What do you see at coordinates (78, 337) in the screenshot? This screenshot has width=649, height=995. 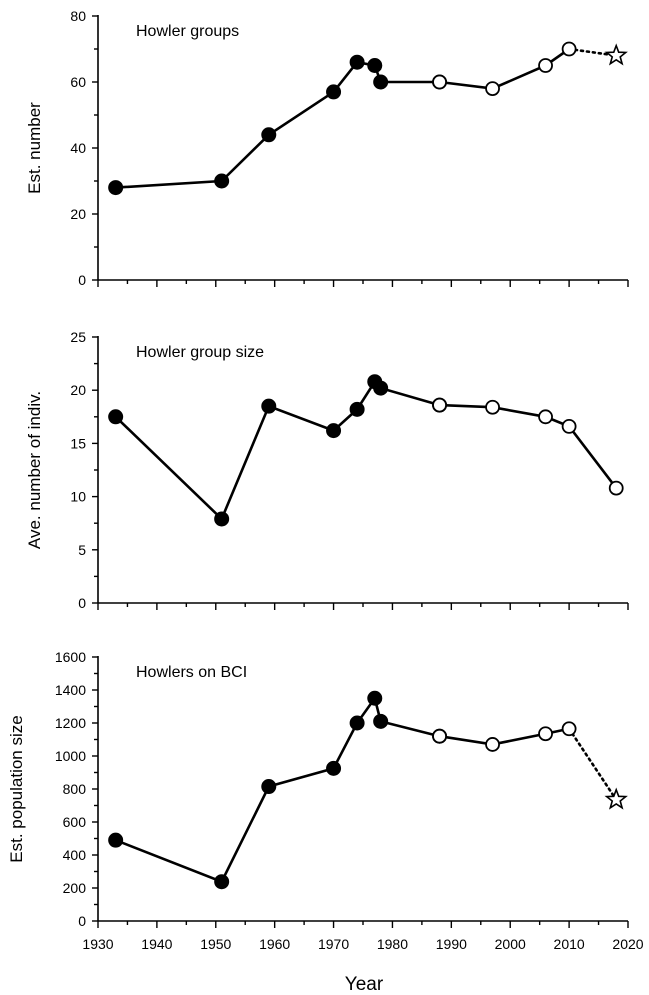 I see `y-tick-label: 25` at bounding box center [78, 337].